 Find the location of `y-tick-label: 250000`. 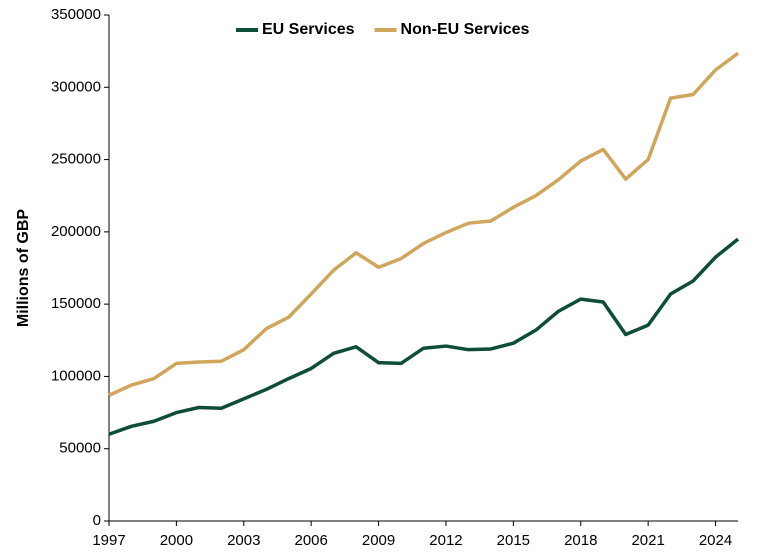

y-tick-label: 250000 is located at coordinates (76, 159).